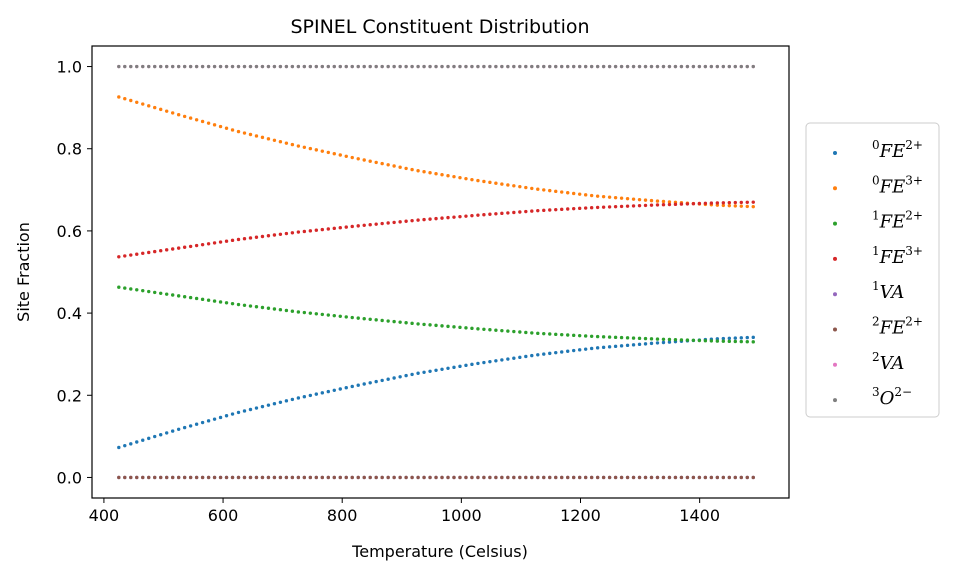  What do you see at coordinates (897, 256) in the screenshot?
I see `legend-entry: 1FE3+` at bounding box center [897, 256].